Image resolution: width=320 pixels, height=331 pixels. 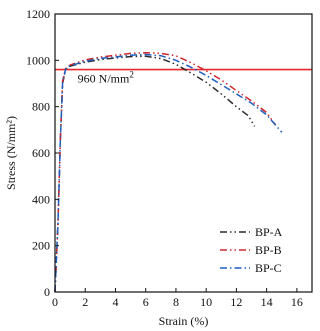 What do you see at coordinates (206, 302) in the screenshot?
I see `x-tick-label: 10` at bounding box center [206, 302].